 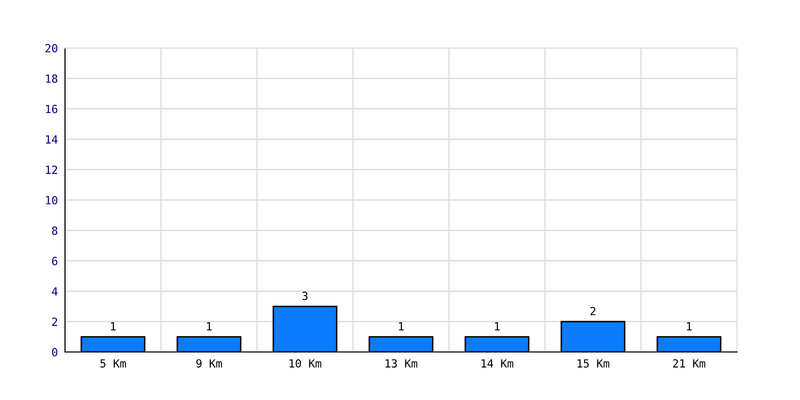 What do you see at coordinates (402, 363) in the screenshot?
I see `x-tick-label: 13 Km` at bounding box center [402, 363].